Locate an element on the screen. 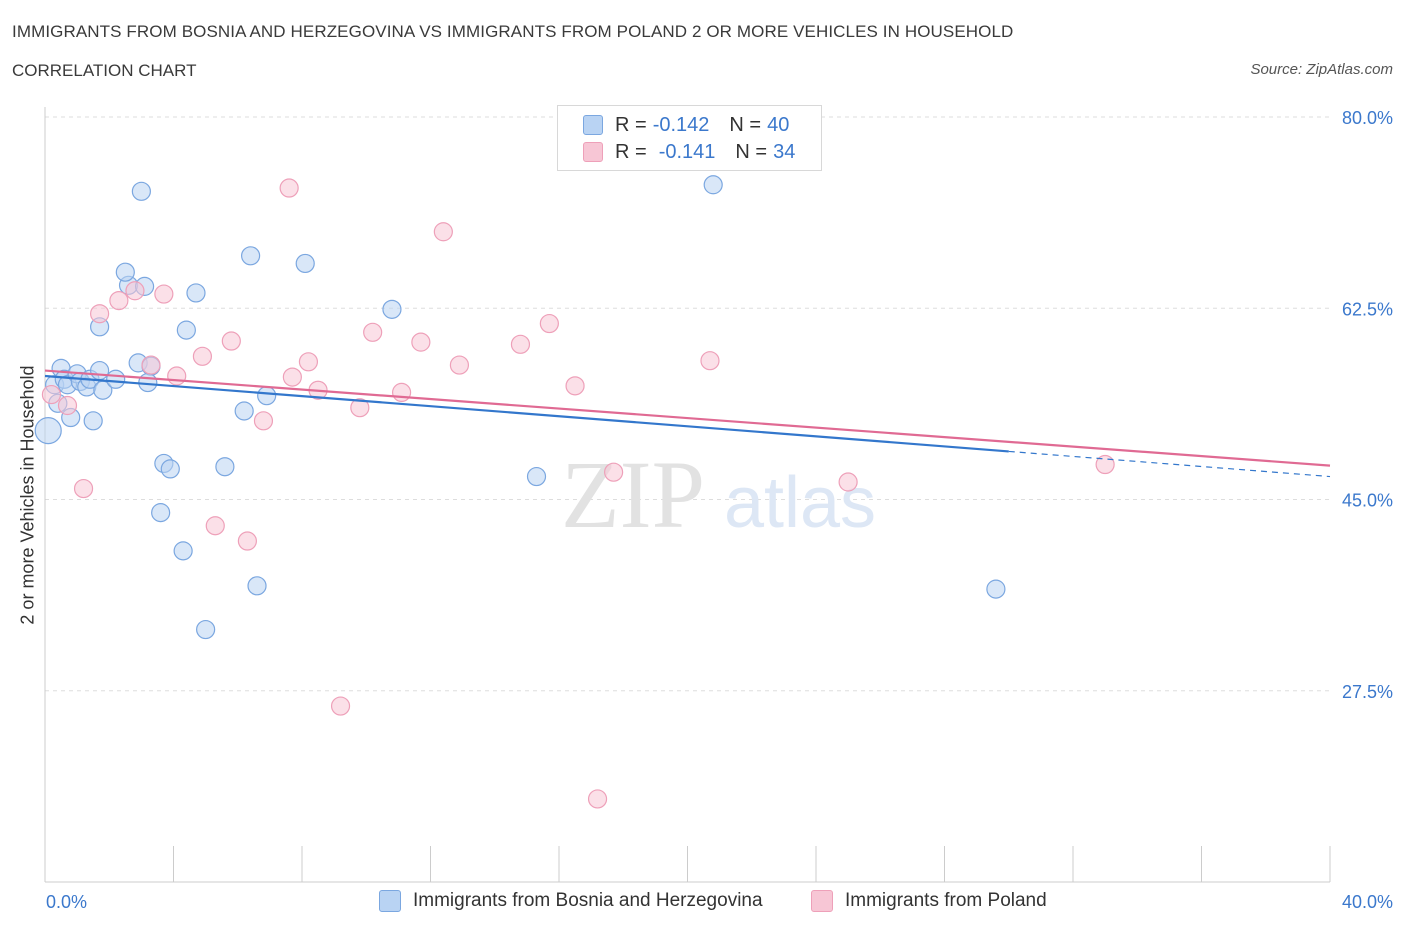  legend-swatch-pink is located at coordinates (593, 152).